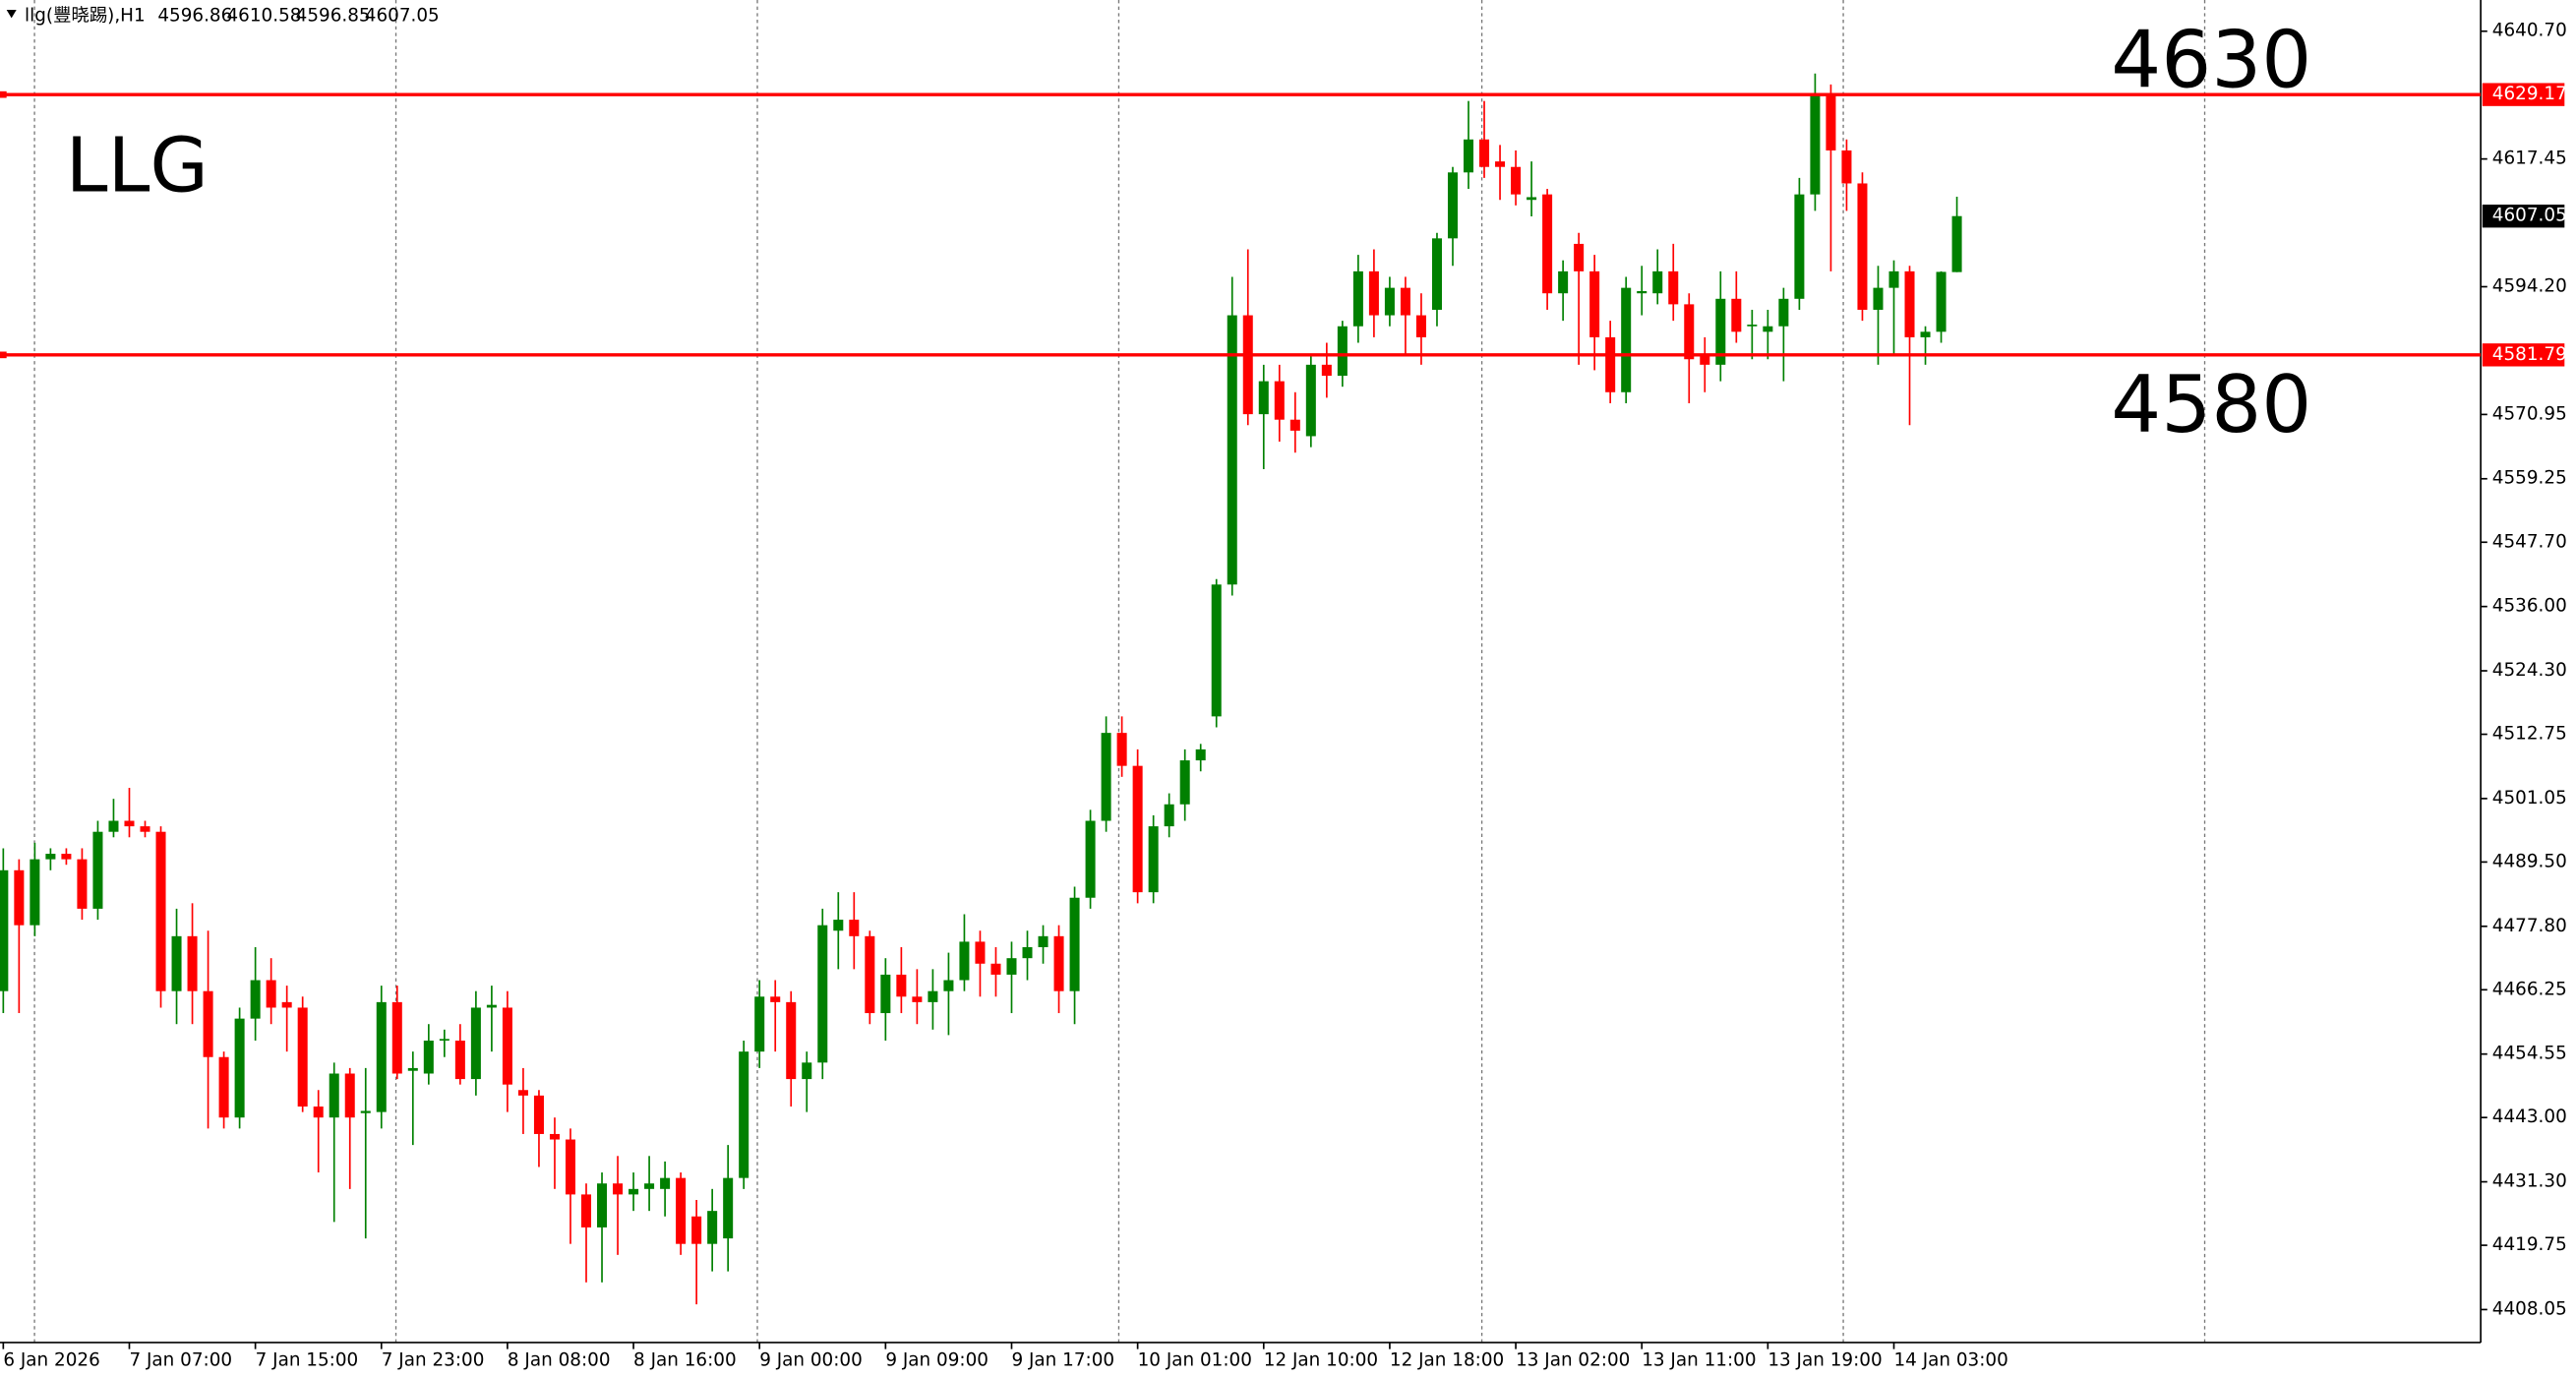 This screenshot has width=2576, height=1377. Describe the element at coordinates (559, 1359) in the screenshot. I see `x-tick-label: 8 Jan 08:00` at that location.